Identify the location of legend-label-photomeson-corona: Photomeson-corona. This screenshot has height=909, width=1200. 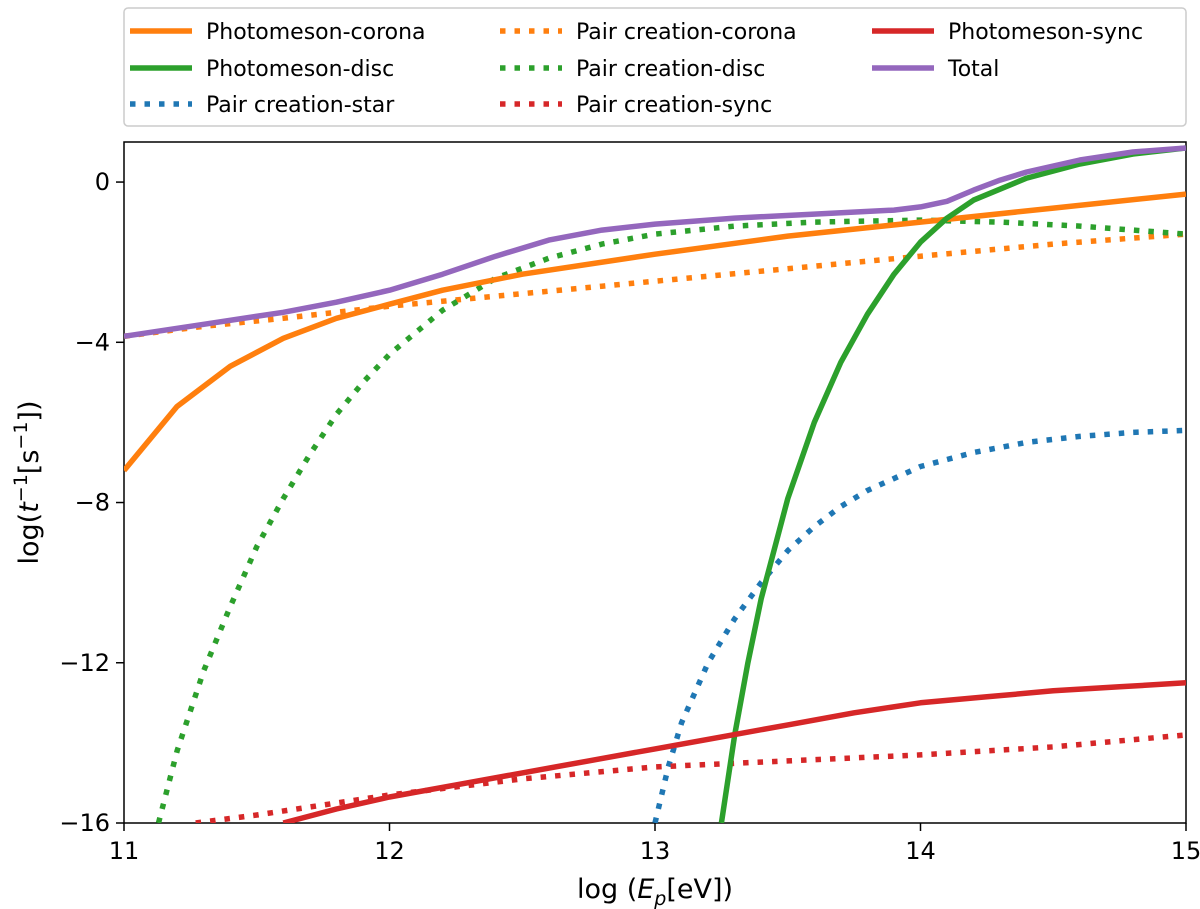
(316, 32).